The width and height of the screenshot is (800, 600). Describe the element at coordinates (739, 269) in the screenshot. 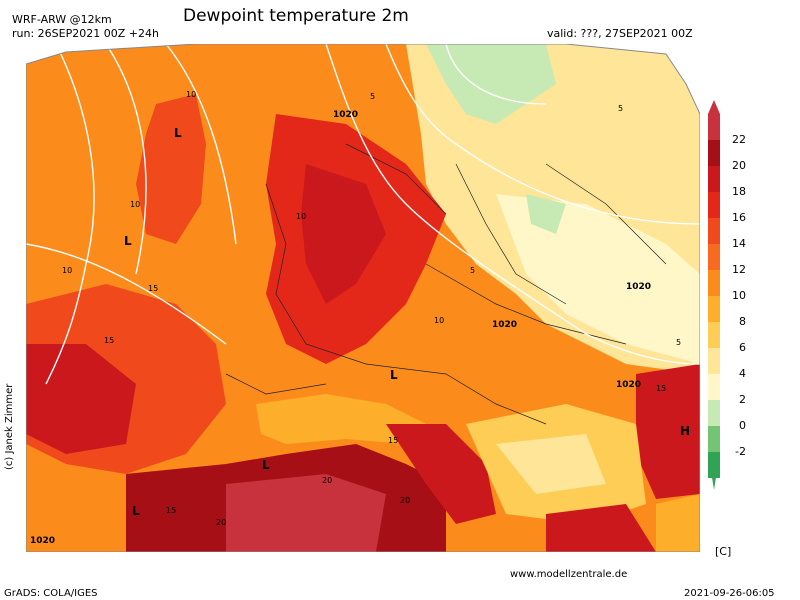

I see `colorbar-tick-label: 12` at that location.